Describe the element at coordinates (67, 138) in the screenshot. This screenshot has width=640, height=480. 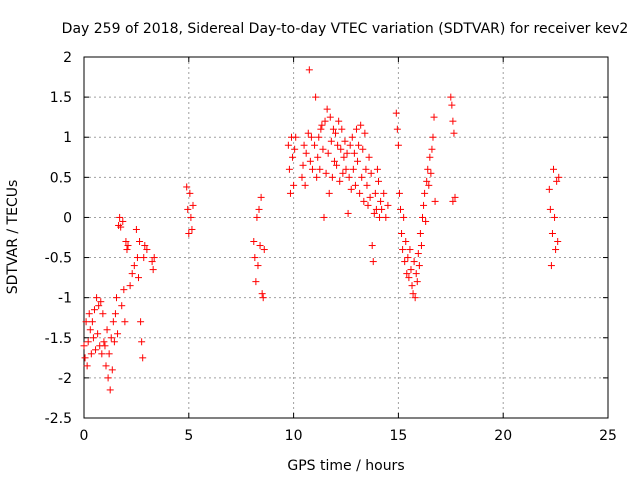
I see `y-tick-label: 1` at that location.